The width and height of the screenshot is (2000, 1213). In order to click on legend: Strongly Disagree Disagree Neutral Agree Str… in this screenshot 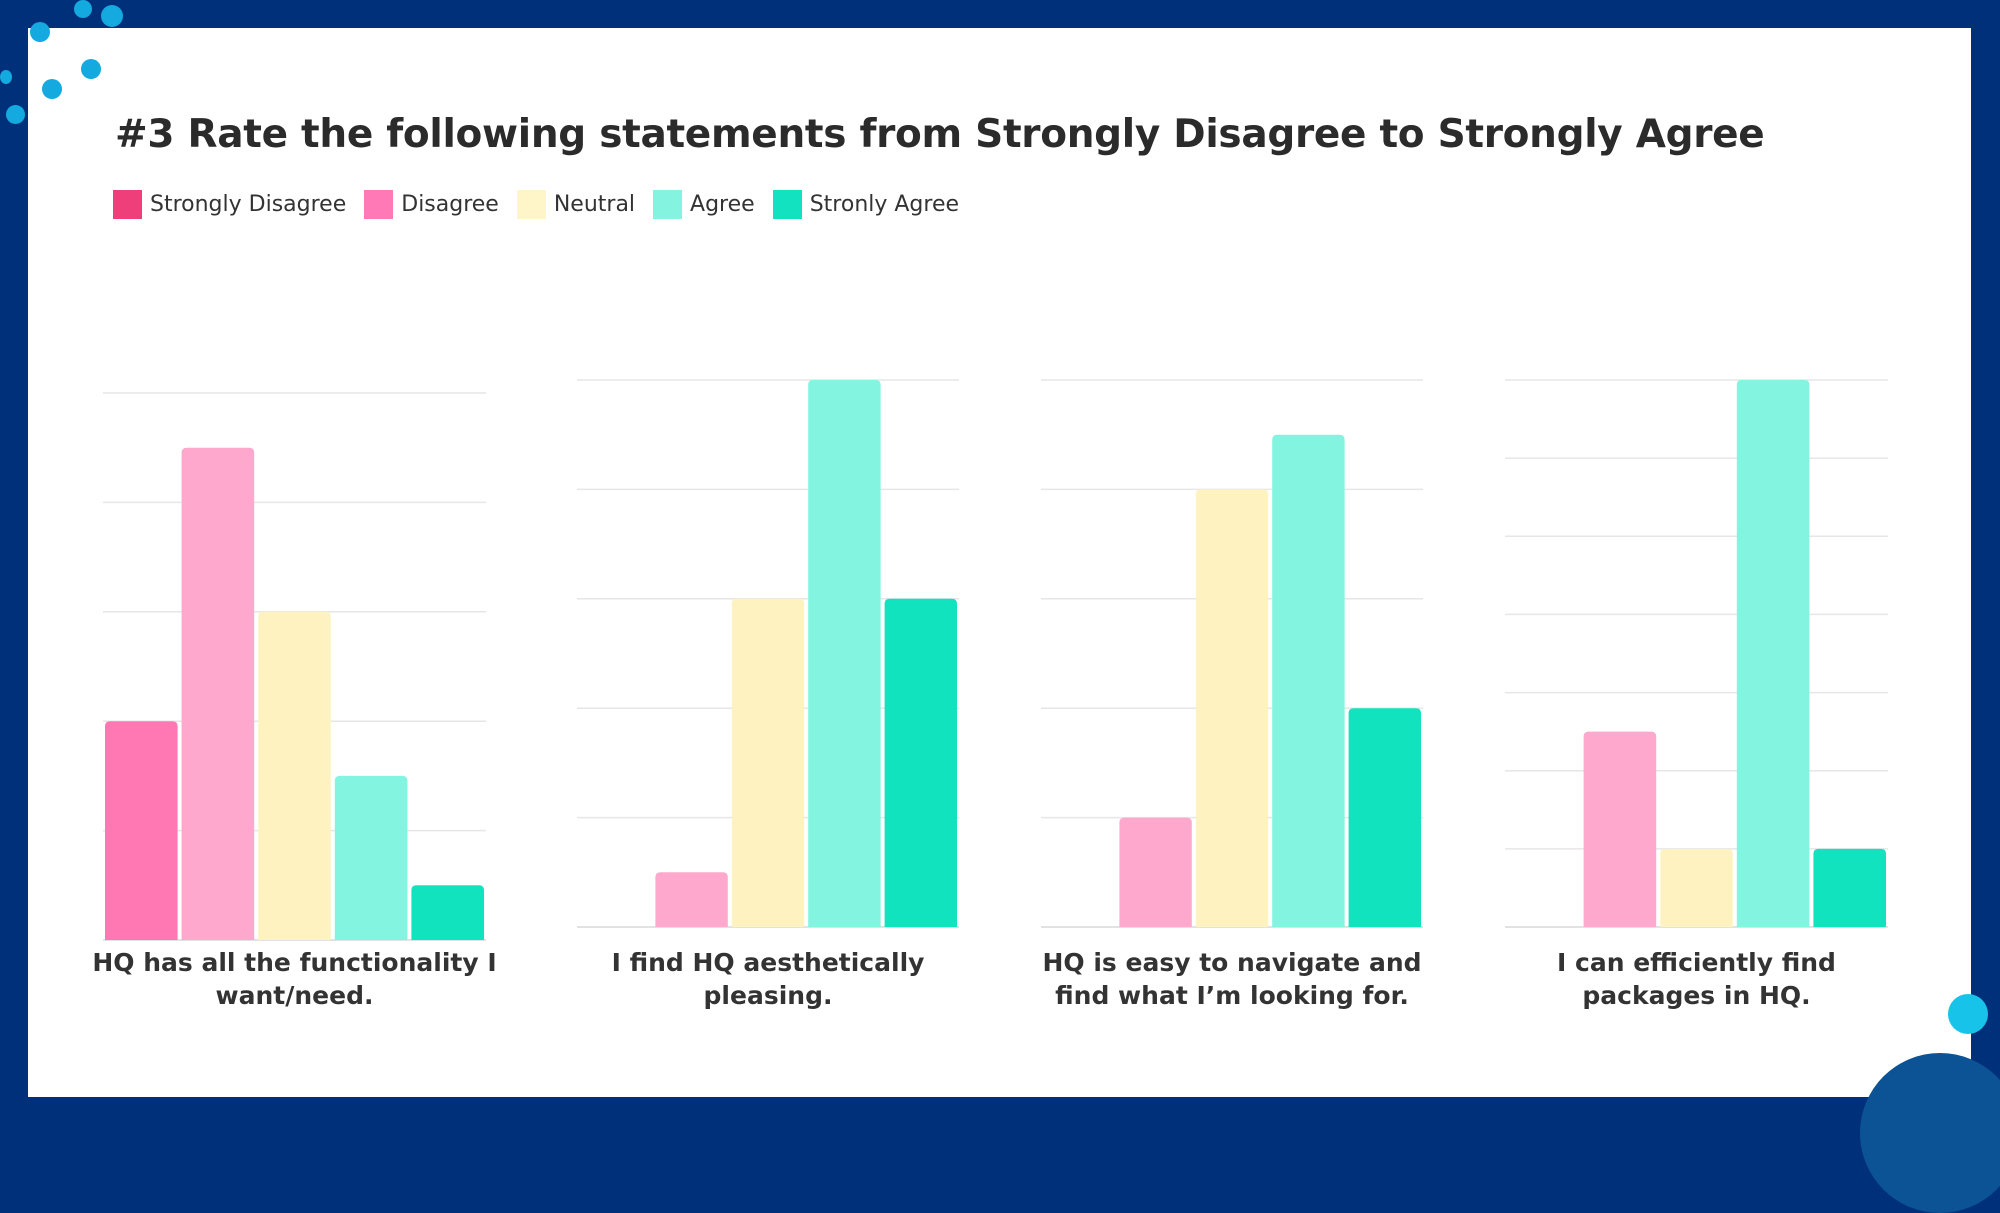, I will do `click(545, 204)`.